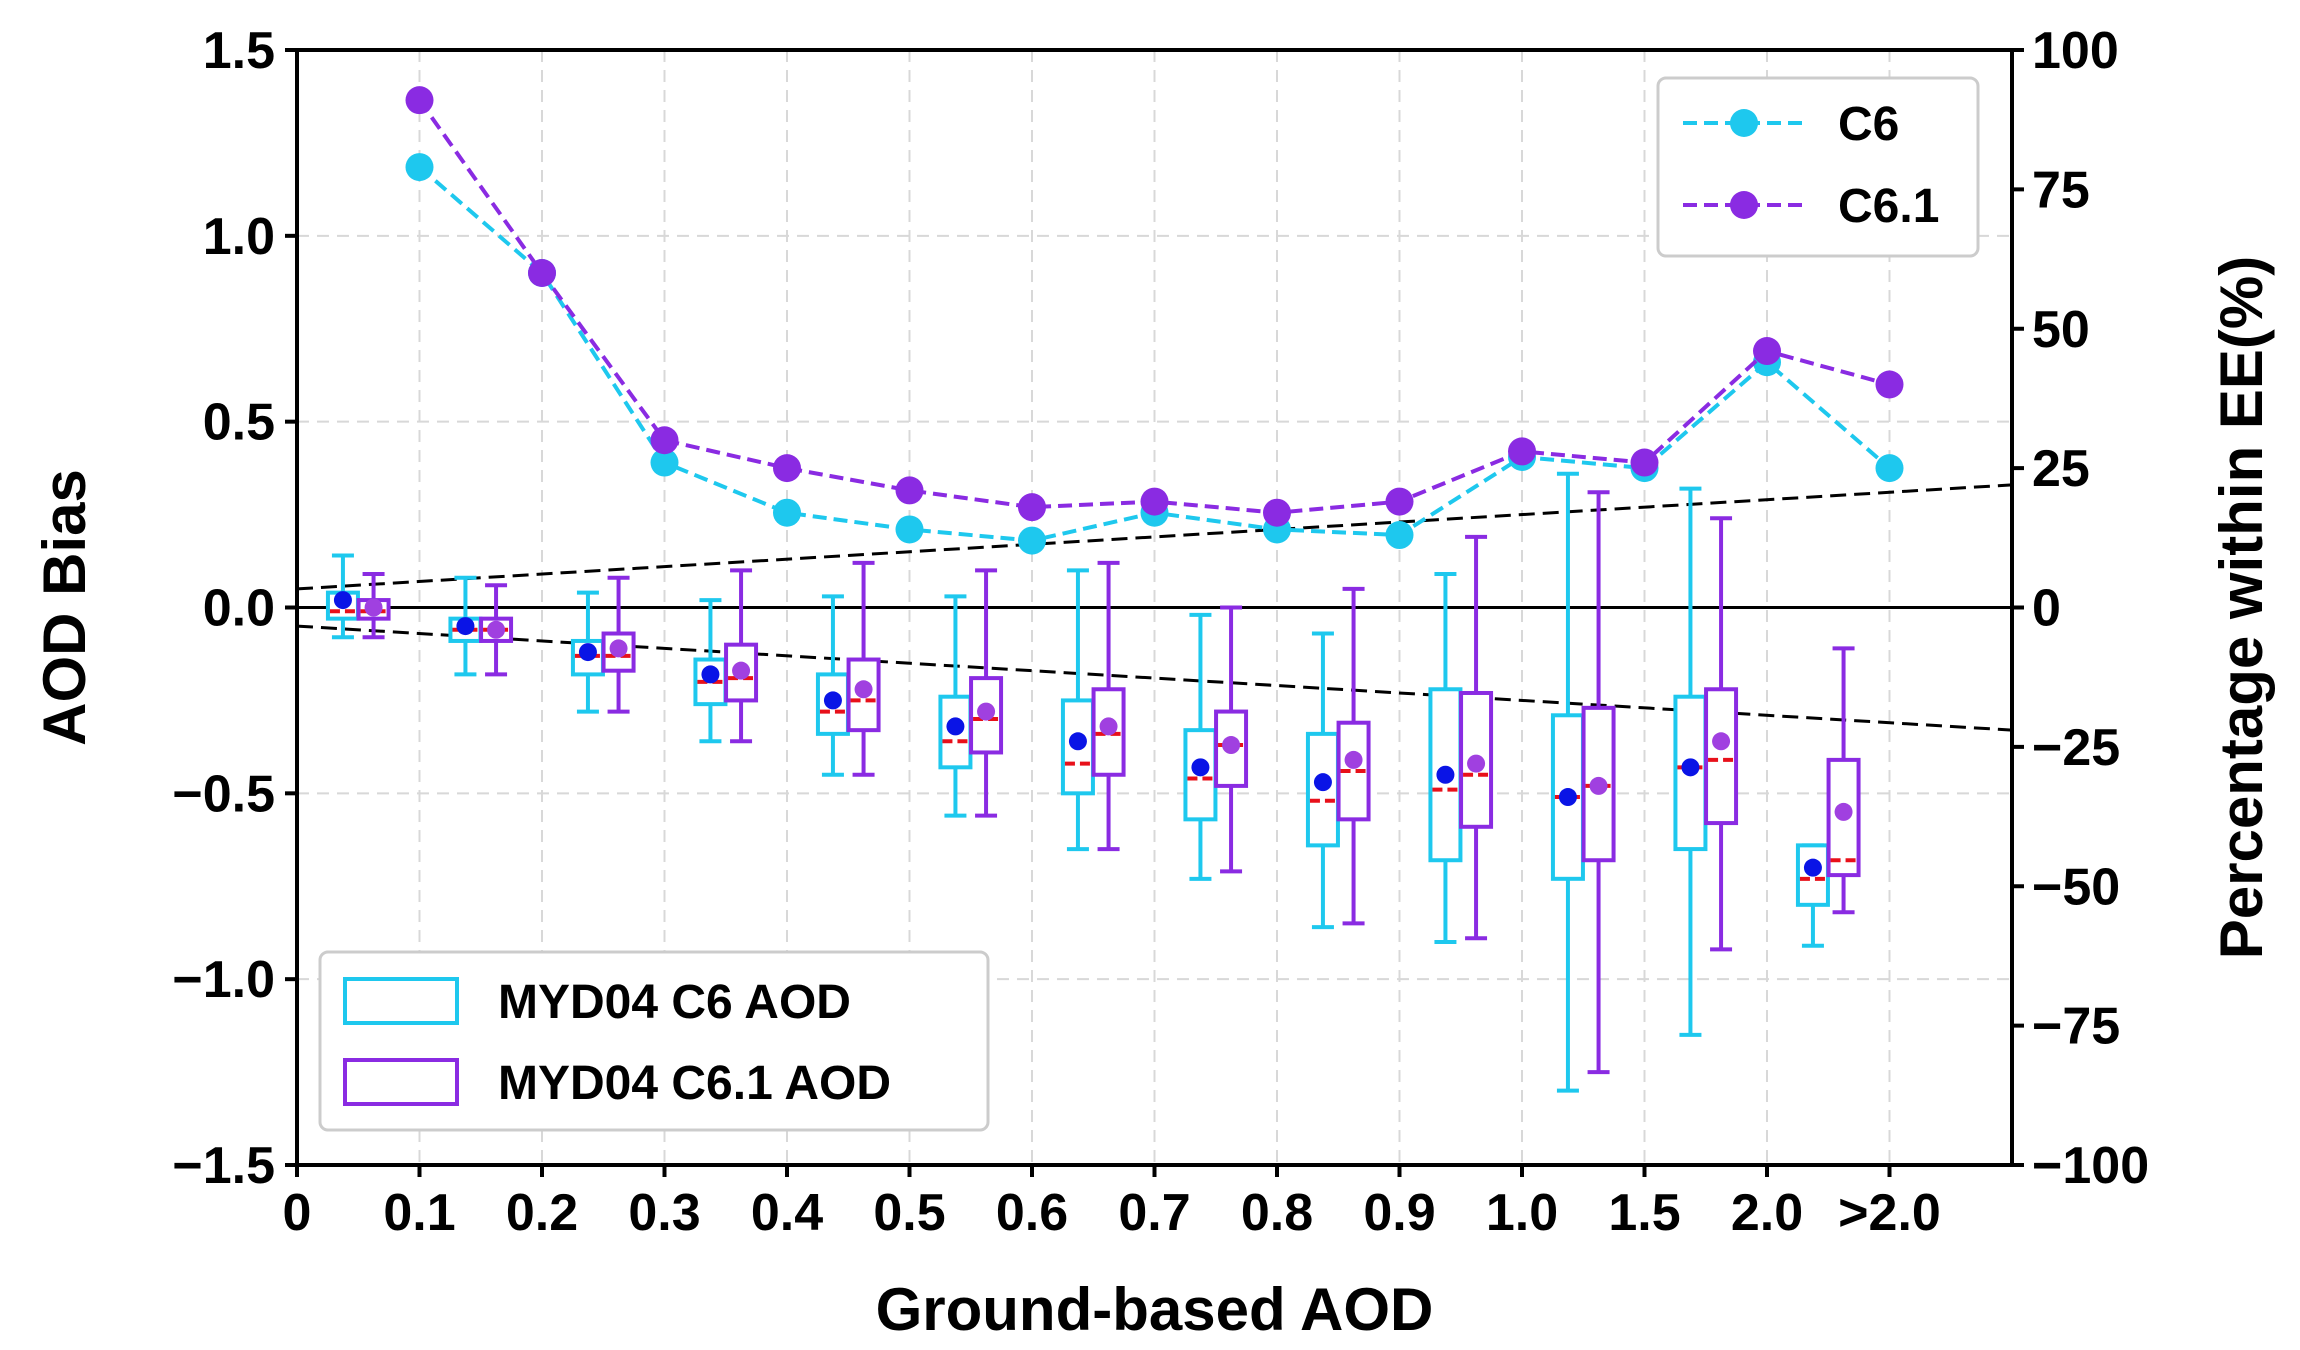  I want to click on y-right-tick-label: 25, so click(2061, 469).